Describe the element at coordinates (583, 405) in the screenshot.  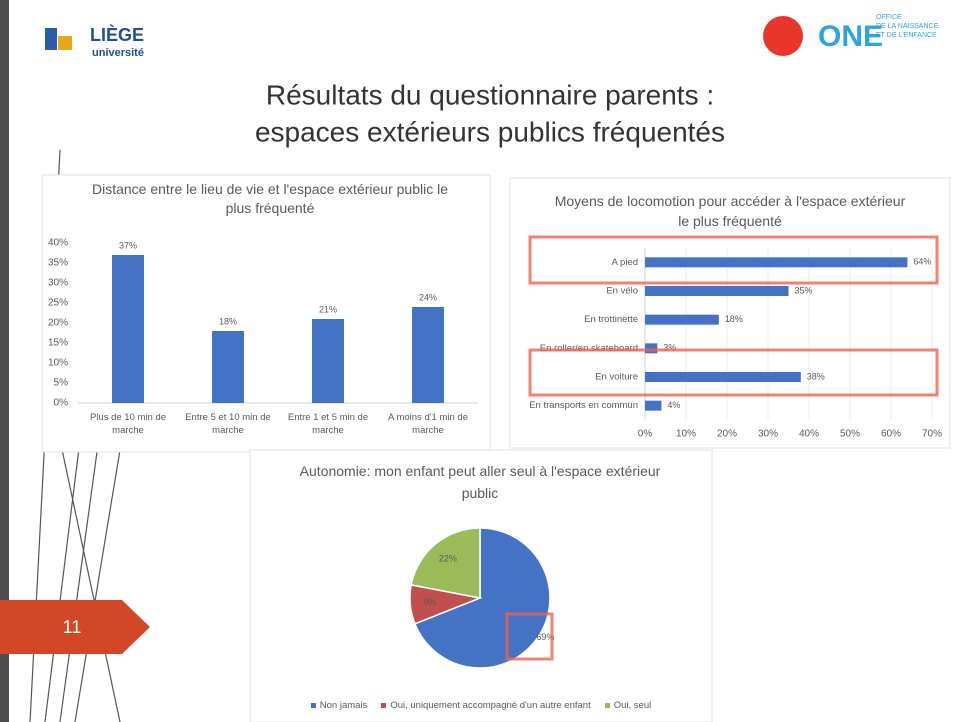
I see `y-tick-label: En transports en commun` at that location.